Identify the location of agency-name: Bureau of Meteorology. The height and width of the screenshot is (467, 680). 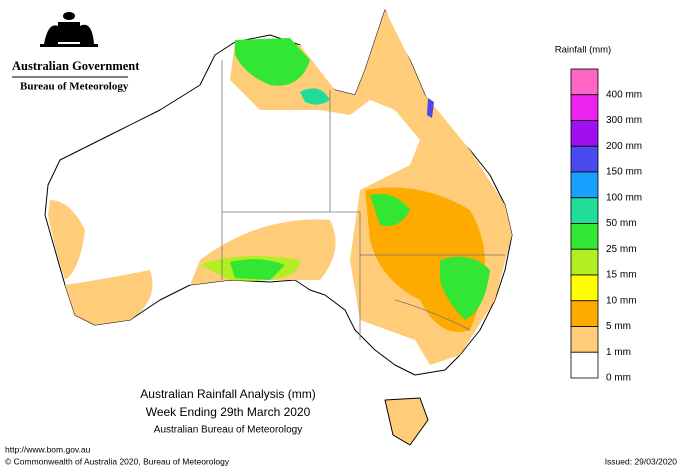
(74, 87).